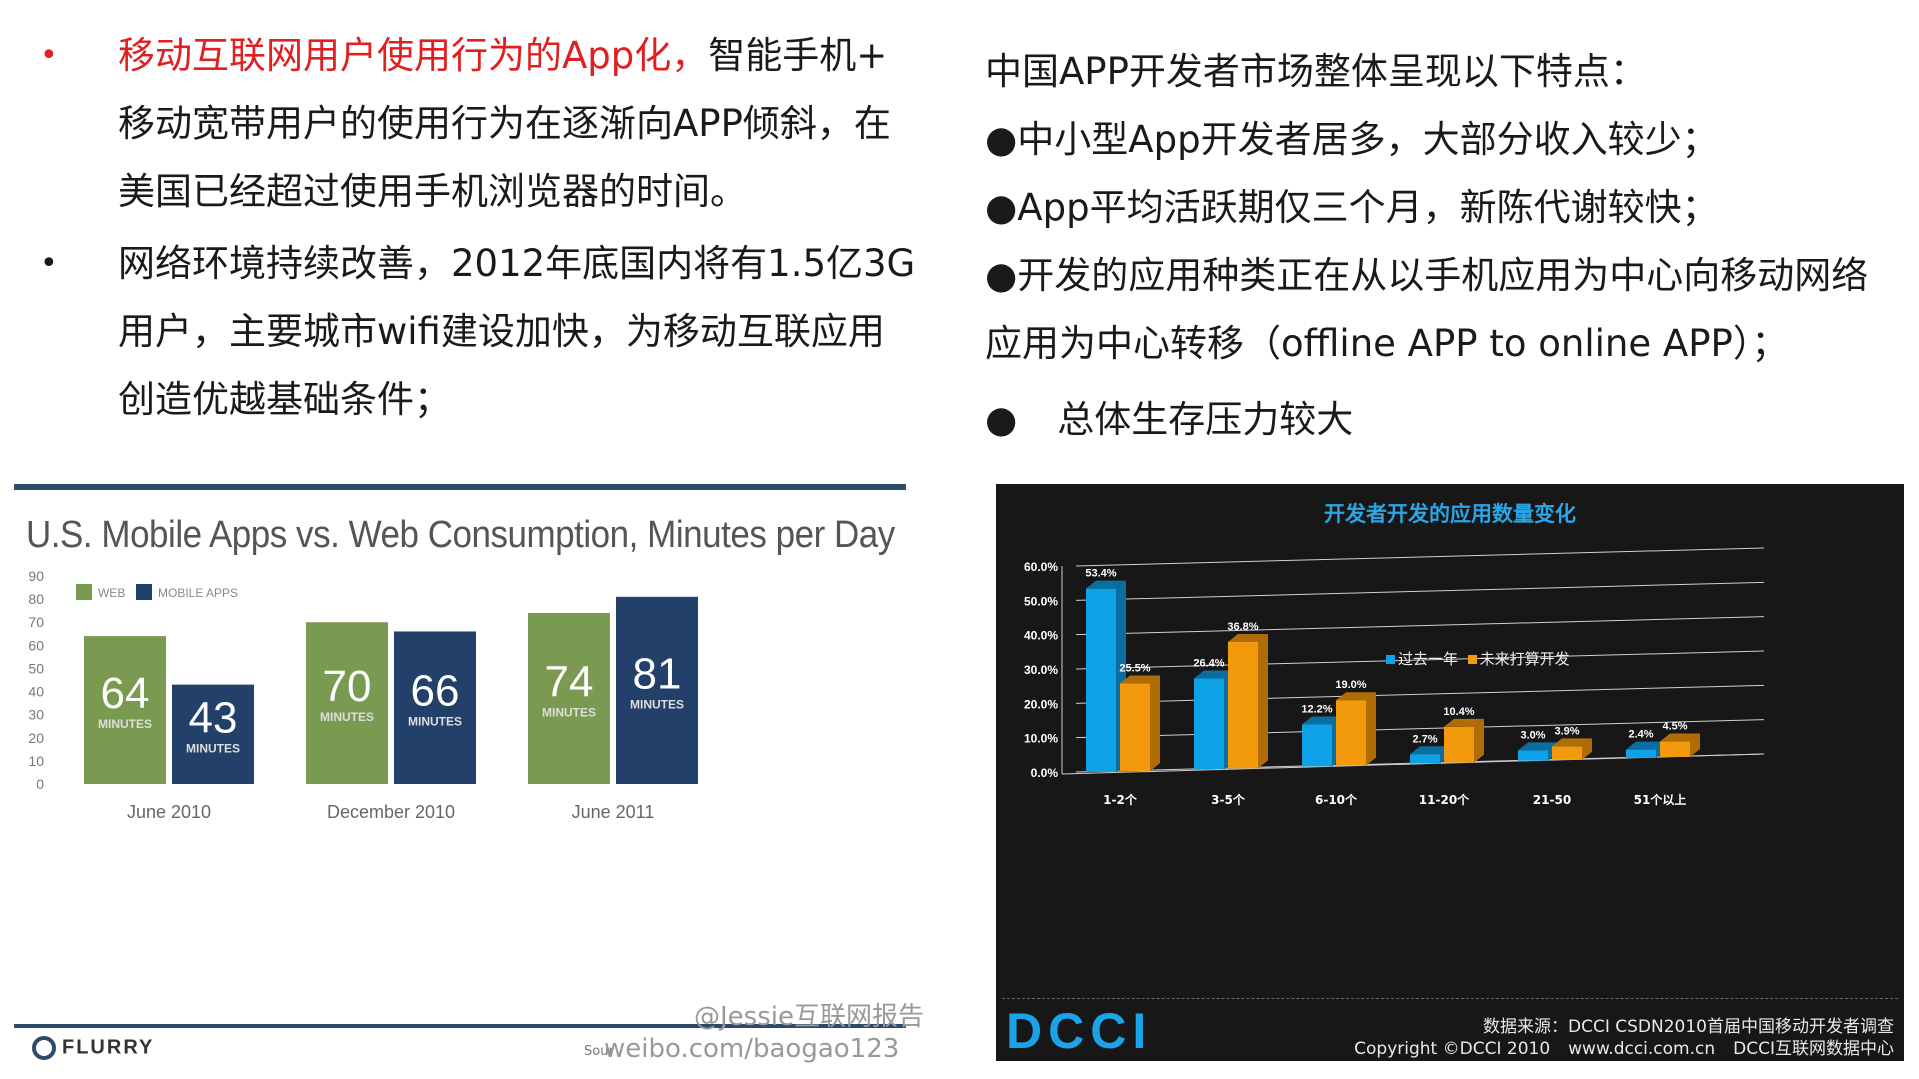 The height and width of the screenshot is (1079, 1919). I want to click on data-source-note: 数据来源：DCCI CSDN2010首届中国移动开发者调查, so click(1688, 1027).